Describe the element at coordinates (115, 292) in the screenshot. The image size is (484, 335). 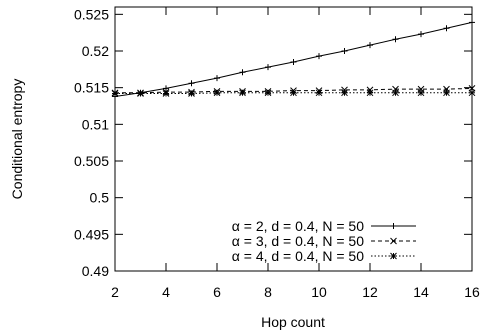
I see `x-tick-label: 2` at that location.